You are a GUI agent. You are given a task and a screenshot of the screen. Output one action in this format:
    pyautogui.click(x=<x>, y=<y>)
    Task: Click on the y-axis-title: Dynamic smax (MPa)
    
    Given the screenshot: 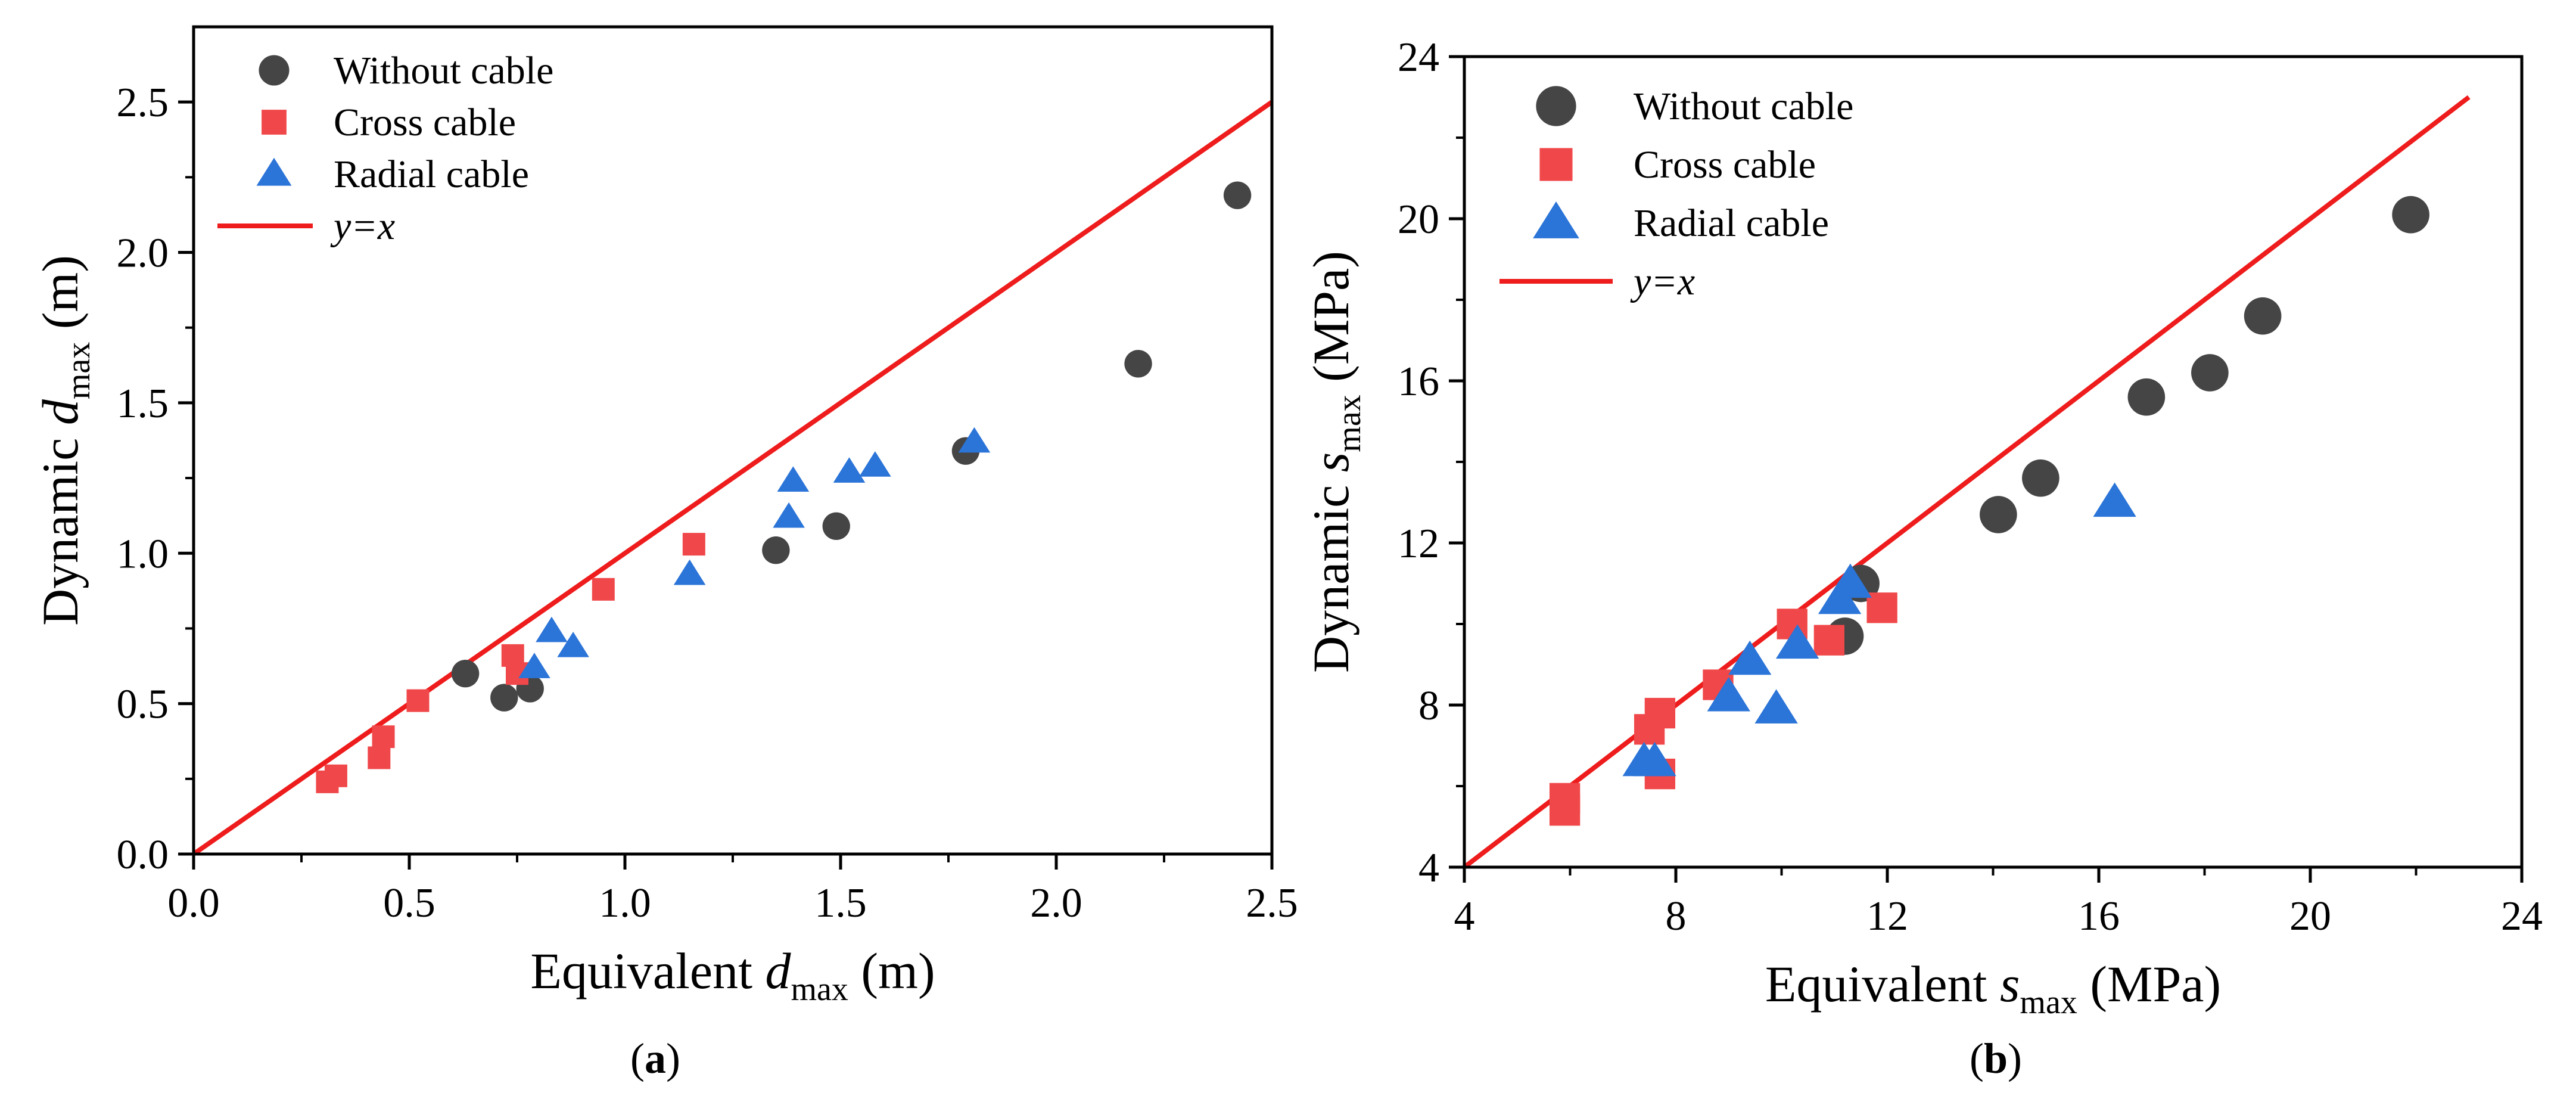 What is the action you would take?
    pyautogui.click(x=1335, y=462)
    